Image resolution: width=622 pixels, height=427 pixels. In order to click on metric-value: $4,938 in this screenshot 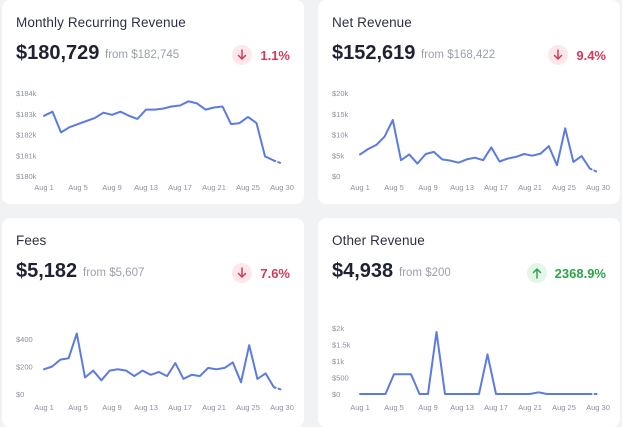, I will do `click(363, 271)`.